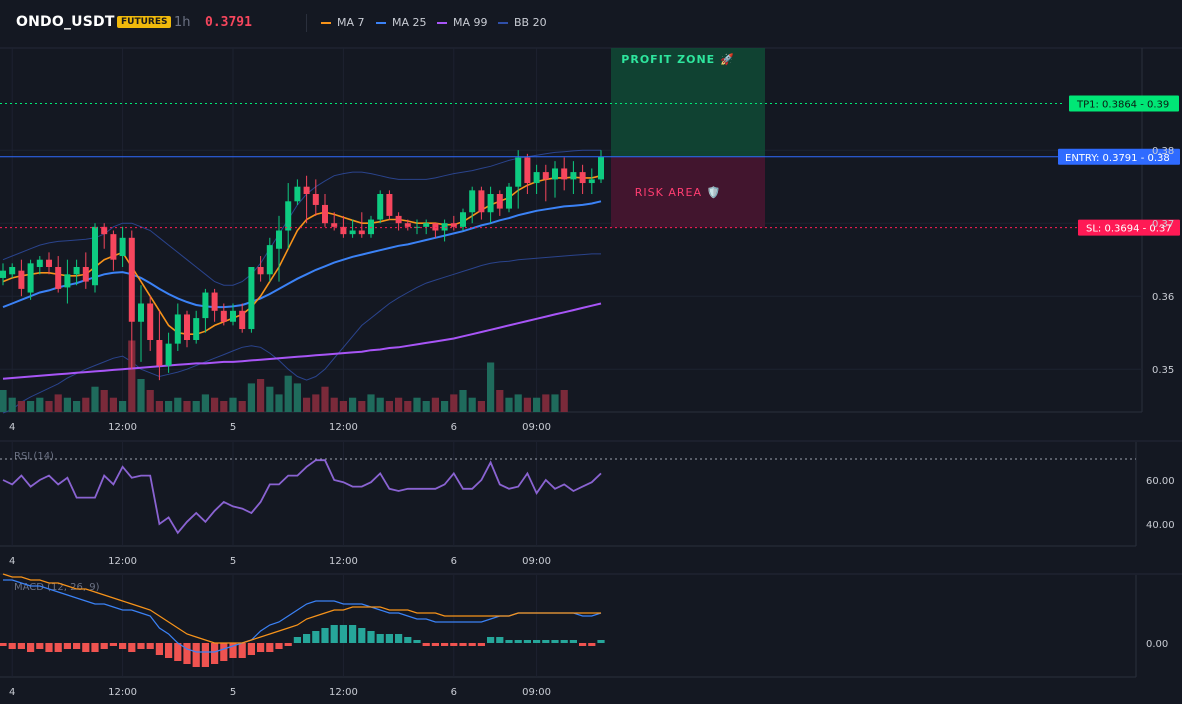 The image size is (1182, 704). I want to click on ma25-line, so click(302, 254).